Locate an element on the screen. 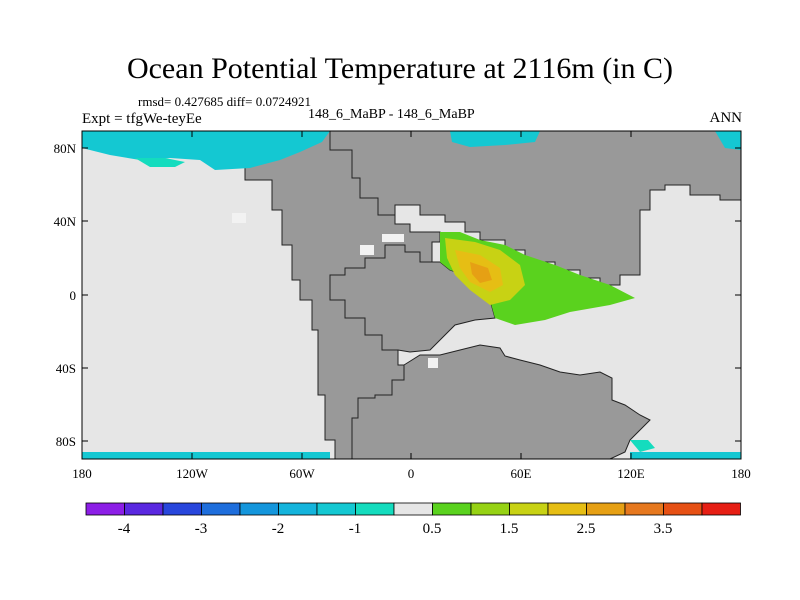  experiment-label: Expt = tfgWe-teyEe is located at coordinates (142, 119).